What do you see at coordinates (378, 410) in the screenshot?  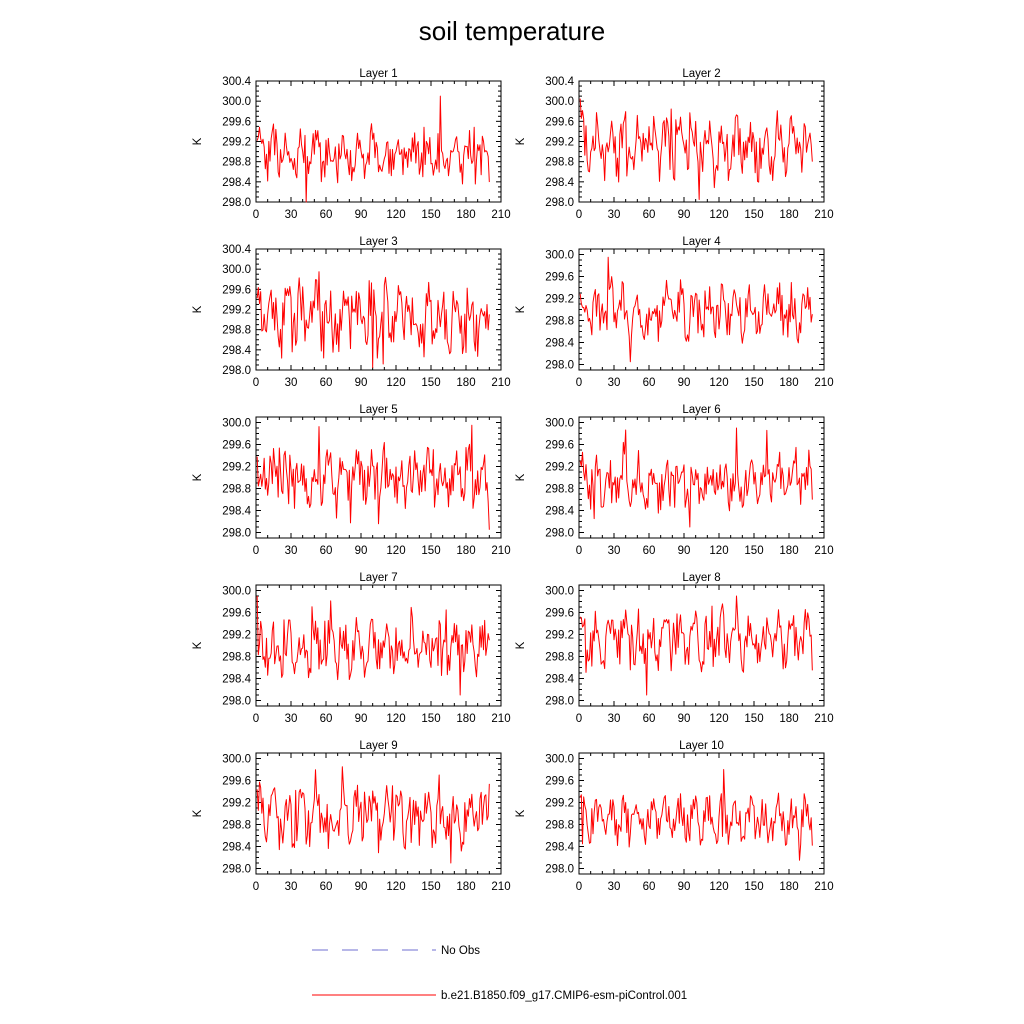 I see `panel-title: Layer 5` at bounding box center [378, 410].